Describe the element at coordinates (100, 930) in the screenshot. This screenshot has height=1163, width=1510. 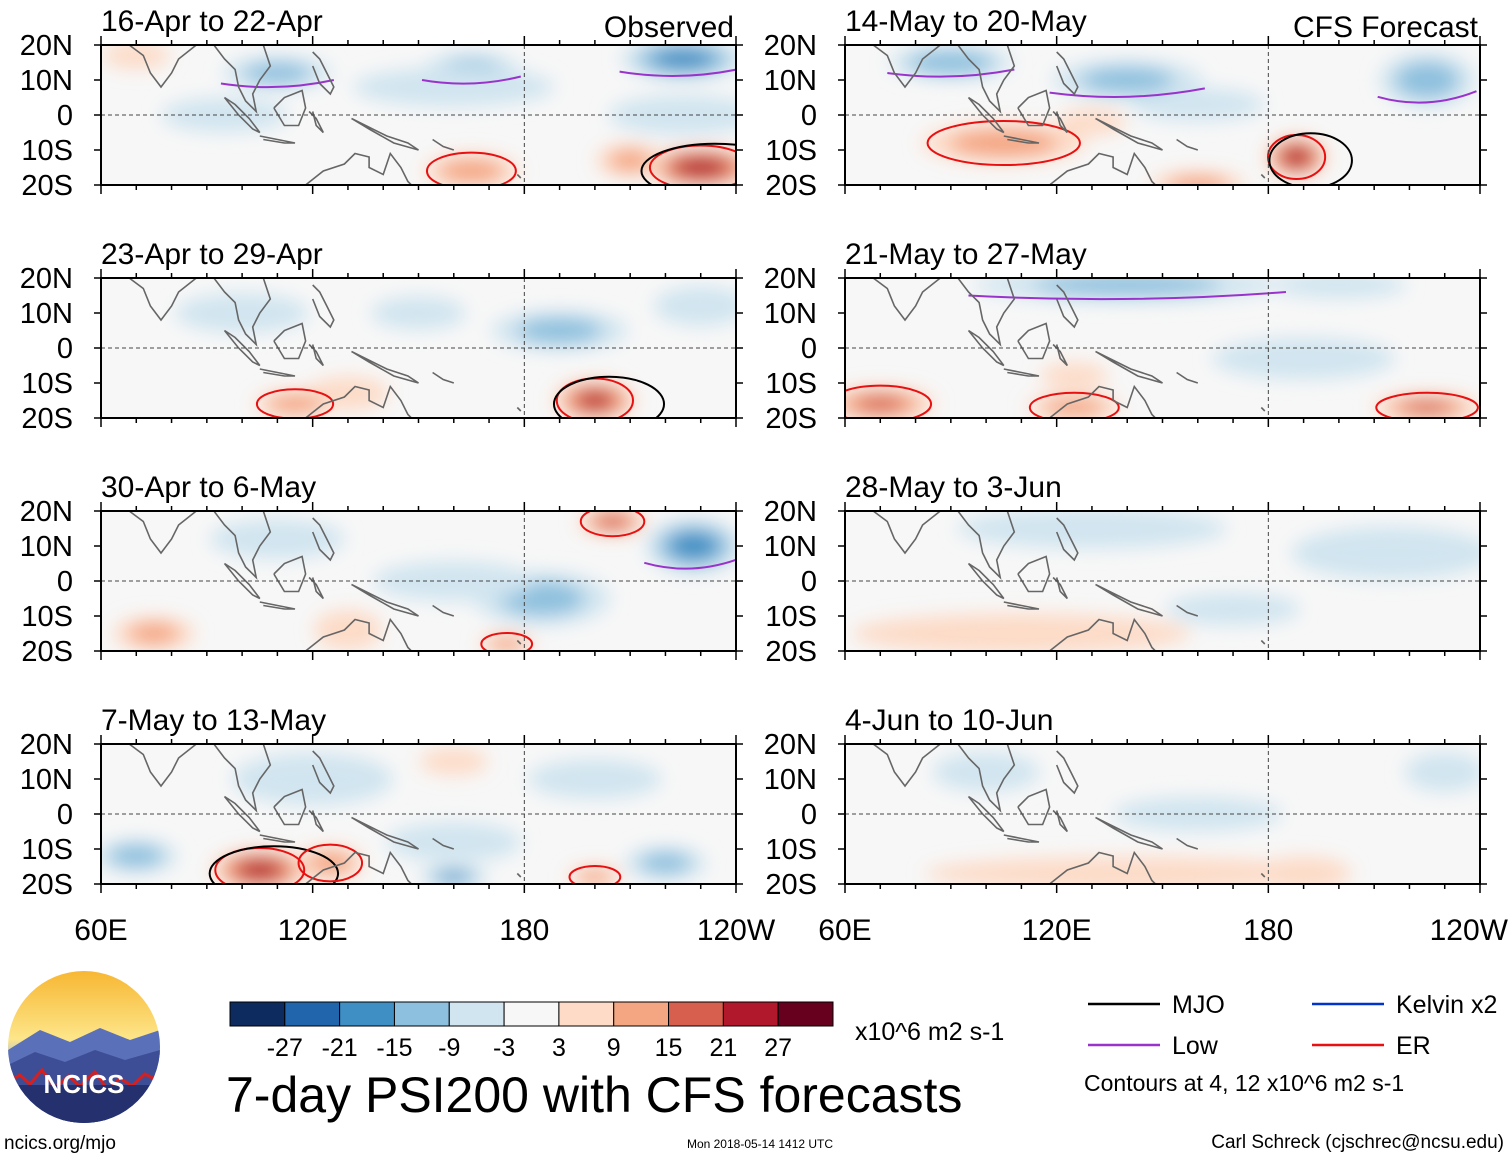
I see `x-tick-label: 60E` at that location.